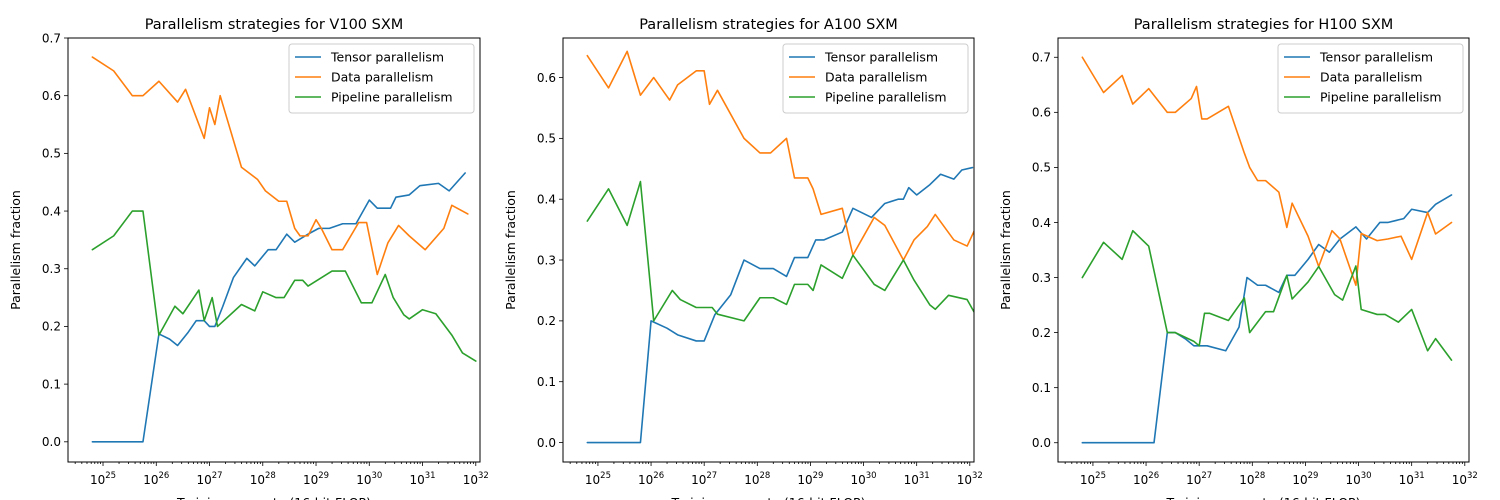  I want to click on x-tick-label: 1032, so click(476, 479).